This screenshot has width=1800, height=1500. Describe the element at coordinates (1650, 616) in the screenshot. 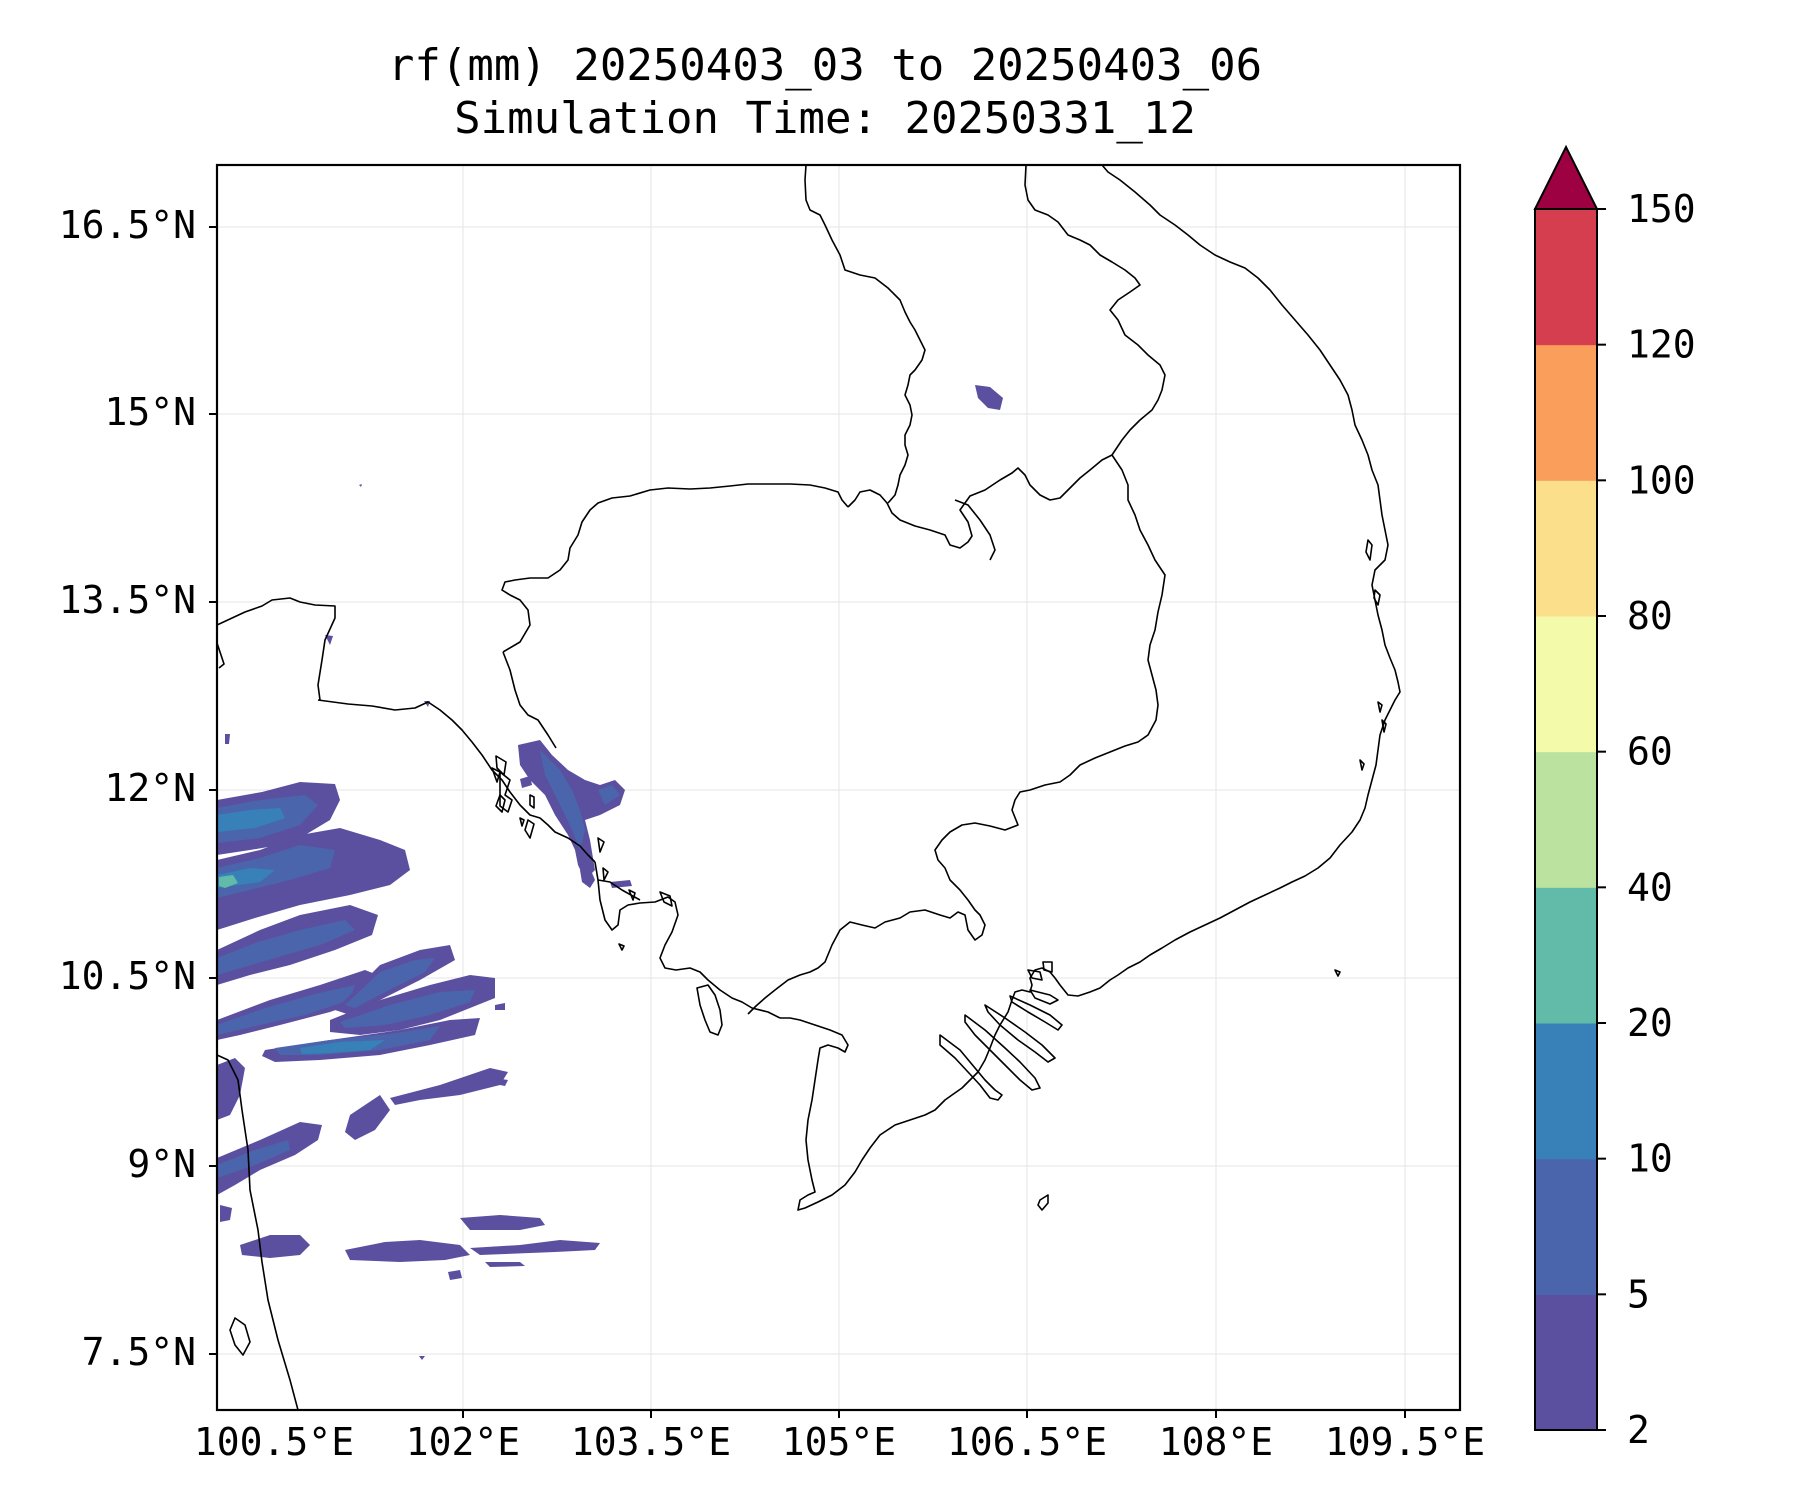

I see `colorbar-tick-label: 80` at that location.